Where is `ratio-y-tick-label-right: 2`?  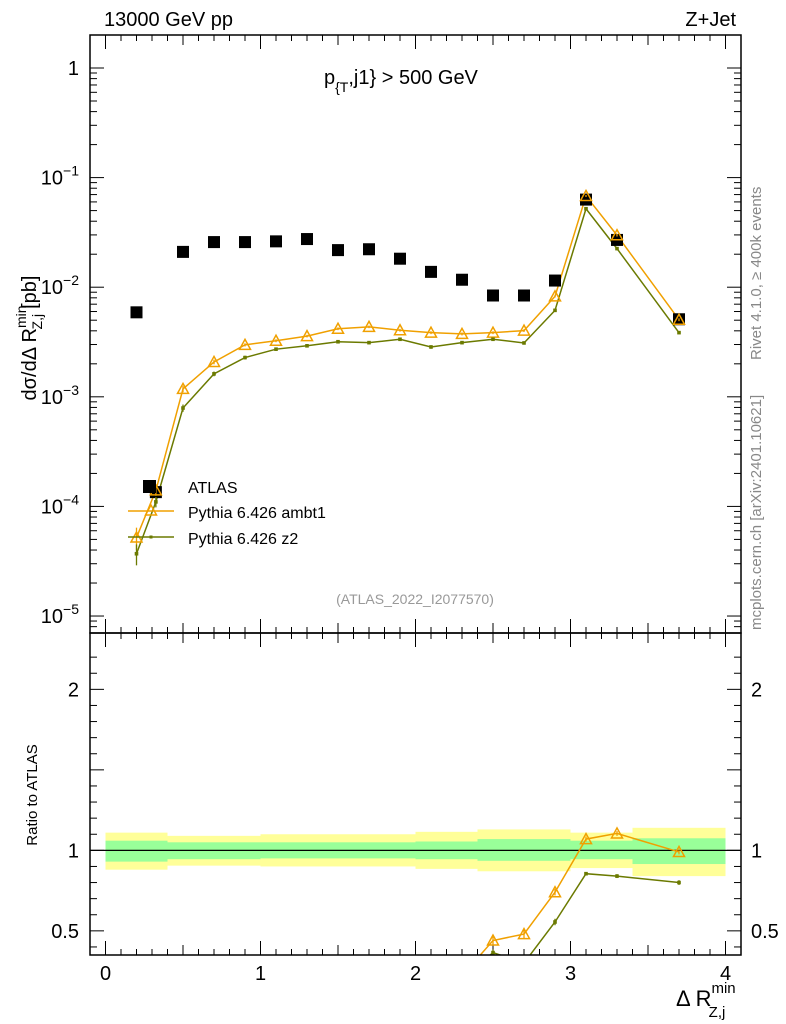
ratio-y-tick-label-right: 2 is located at coordinates (756, 690).